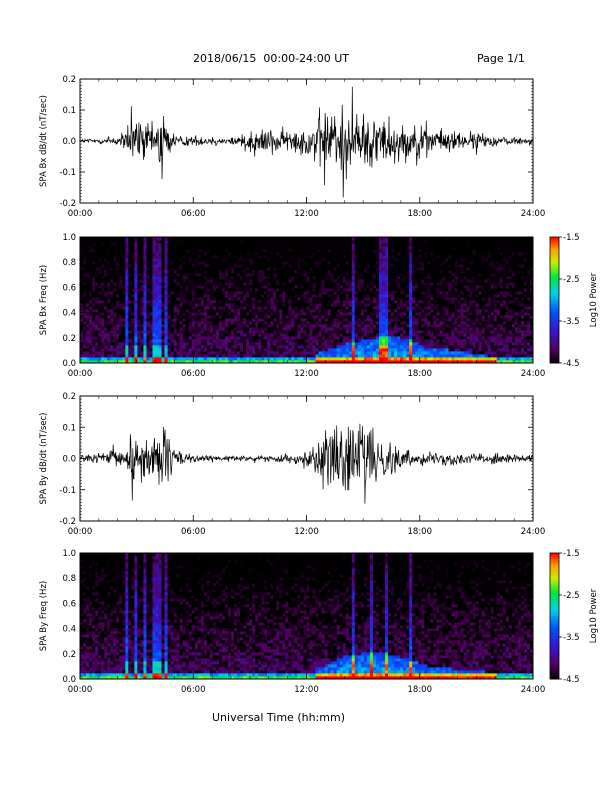 This screenshot has height=792, width=612. Describe the element at coordinates (44, 141) in the screenshot. I see `y-axis-label: SPA Bx dB/dt (nT/sec)` at that location.